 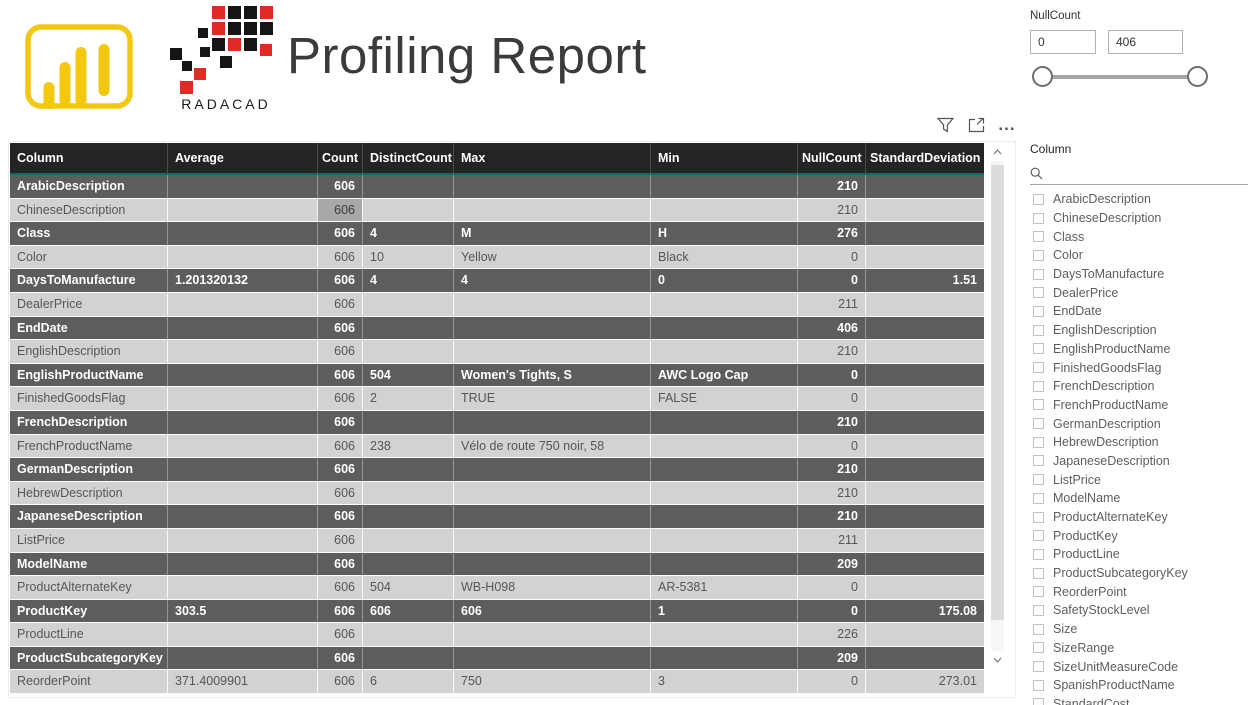 What do you see at coordinates (924, 611) in the screenshot?
I see `table-cell: 175.08` at bounding box center [924, 611].